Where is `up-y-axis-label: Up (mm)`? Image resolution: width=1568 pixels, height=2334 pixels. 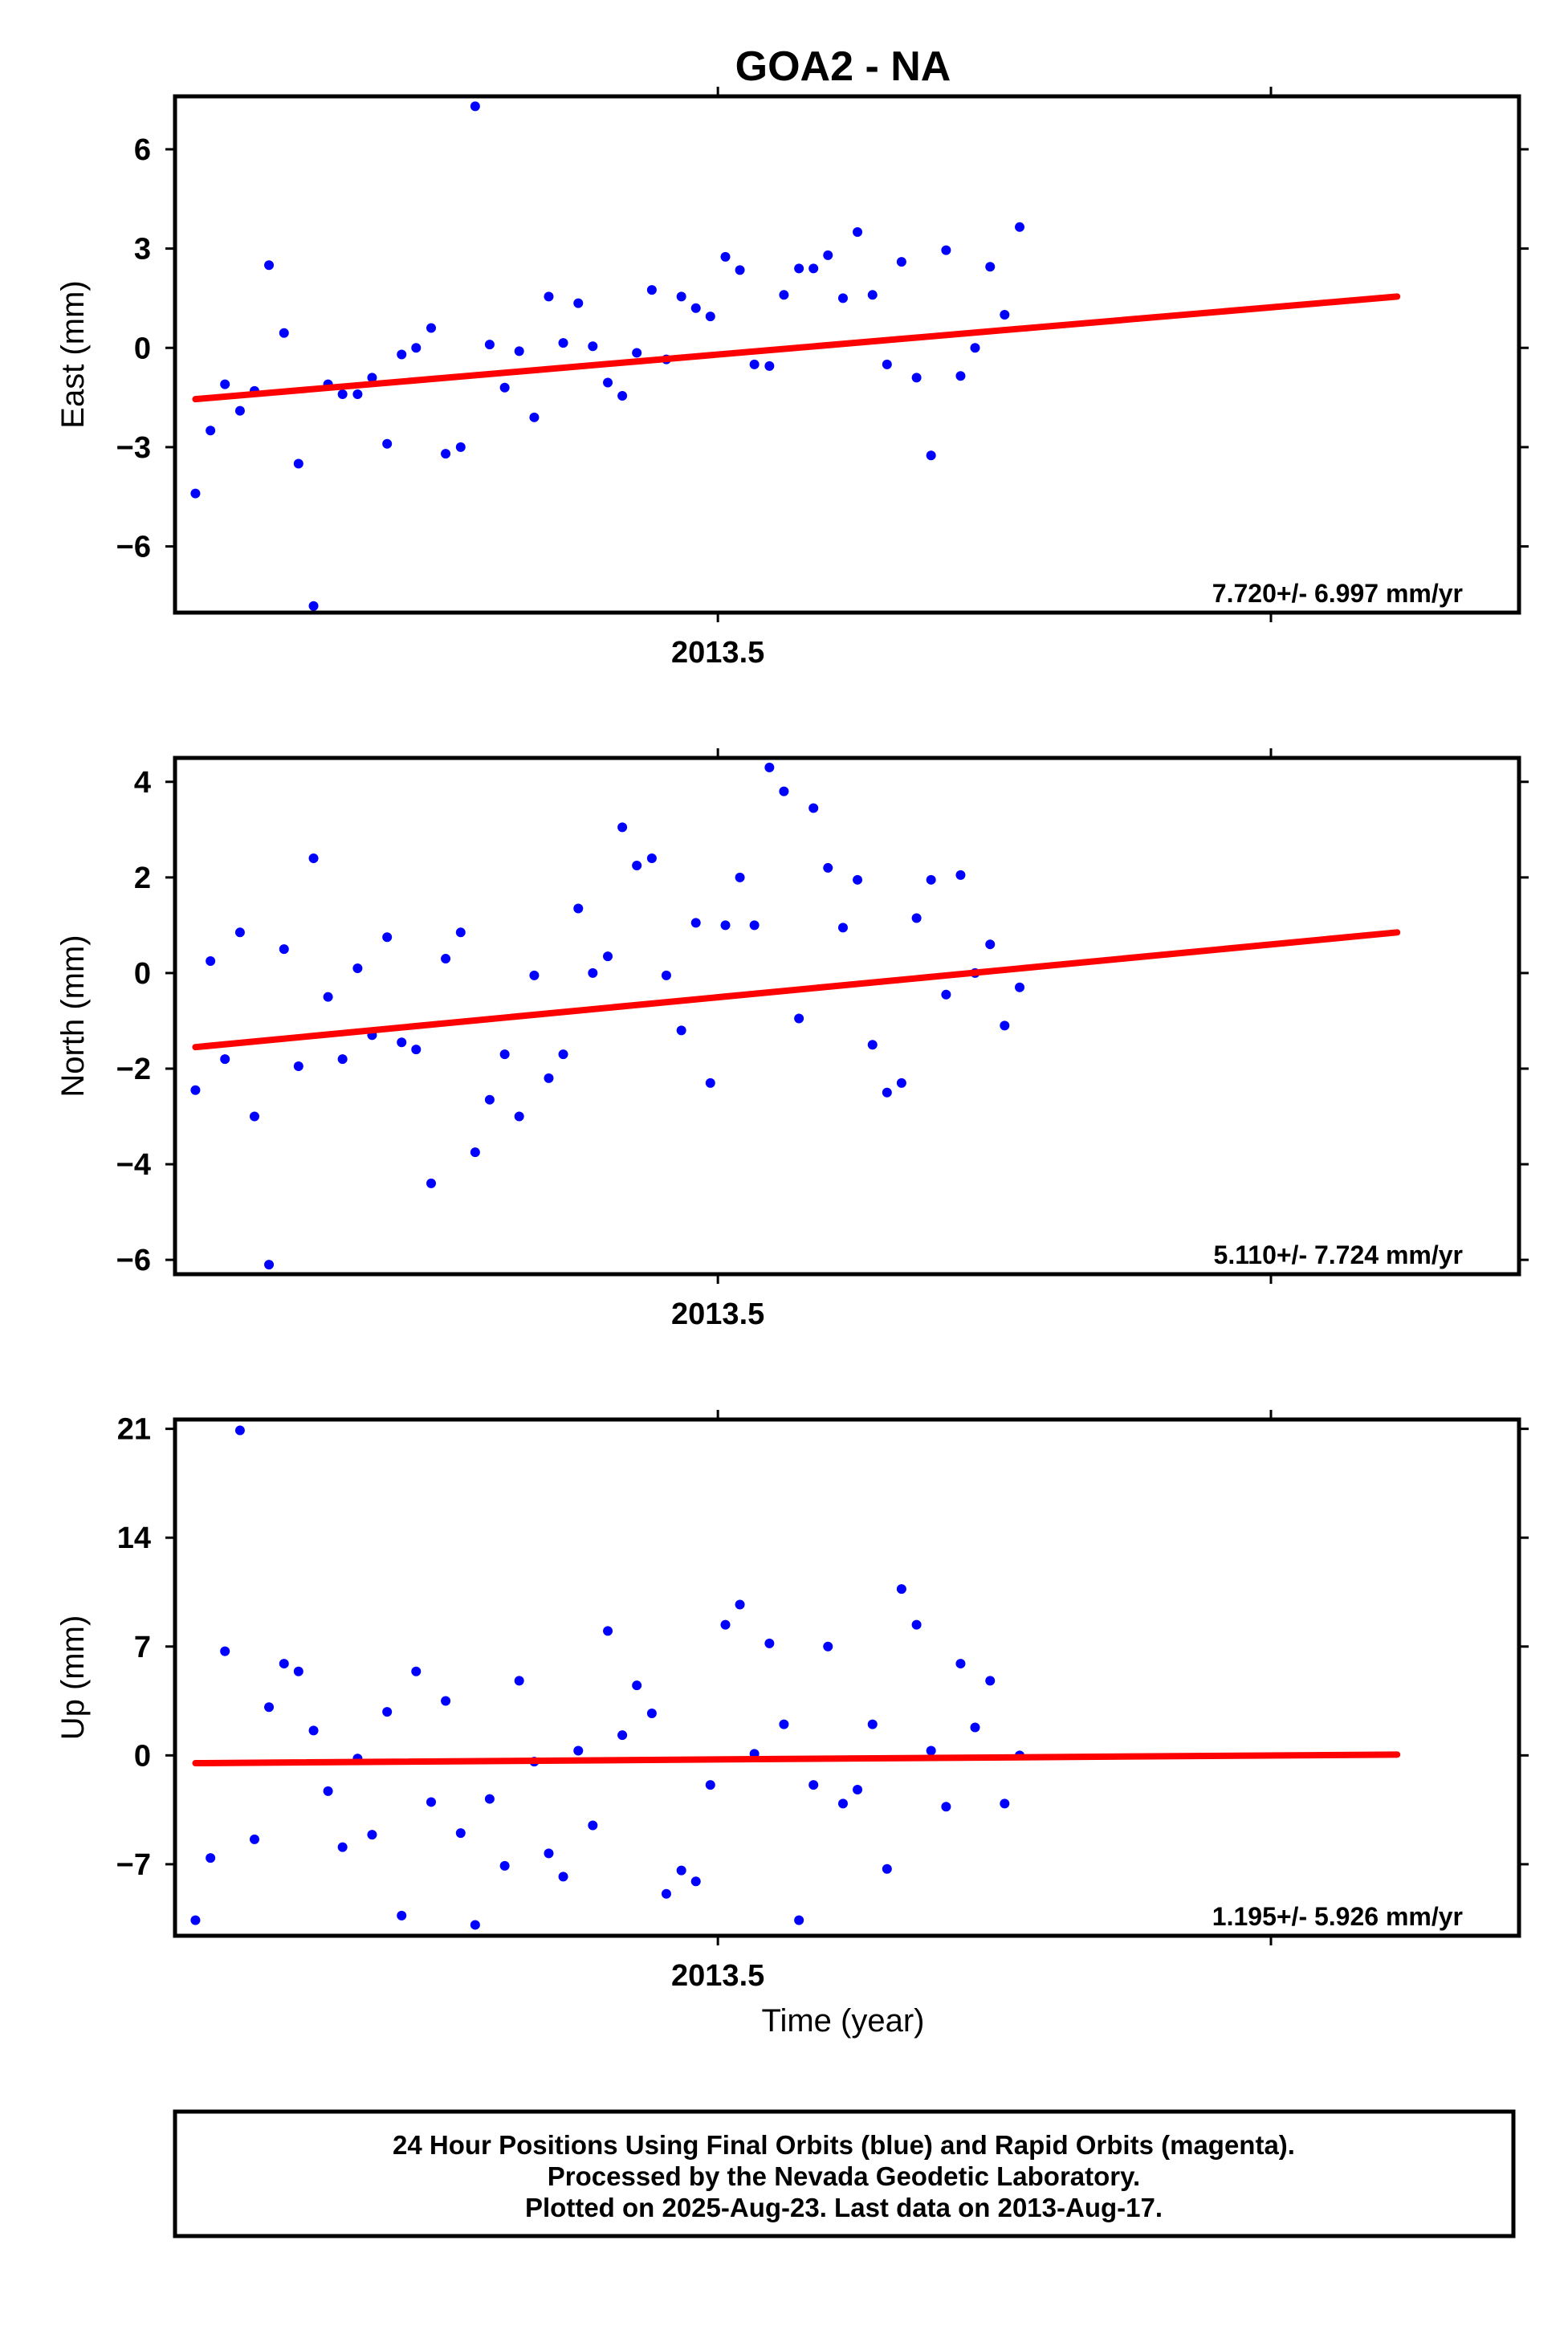 up-y-axis-label: Up (mm) is located at coordinates (73, 1678).